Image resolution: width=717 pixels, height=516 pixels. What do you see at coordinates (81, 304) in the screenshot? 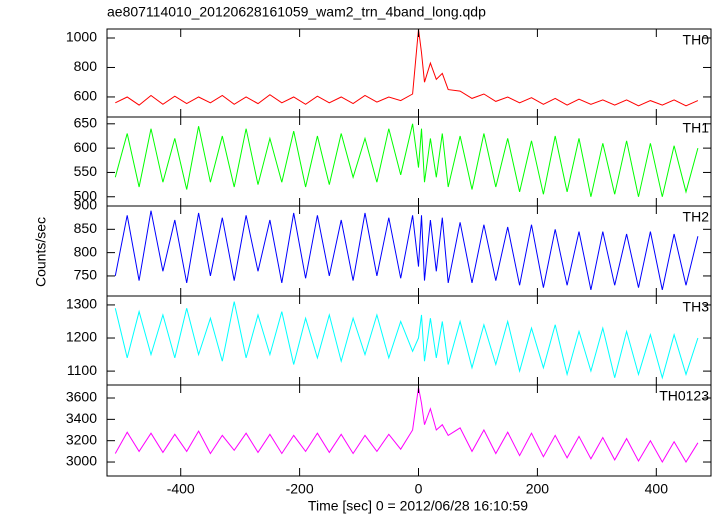
I see `y-tick-label: 1300` at bounding box center [81, 304].